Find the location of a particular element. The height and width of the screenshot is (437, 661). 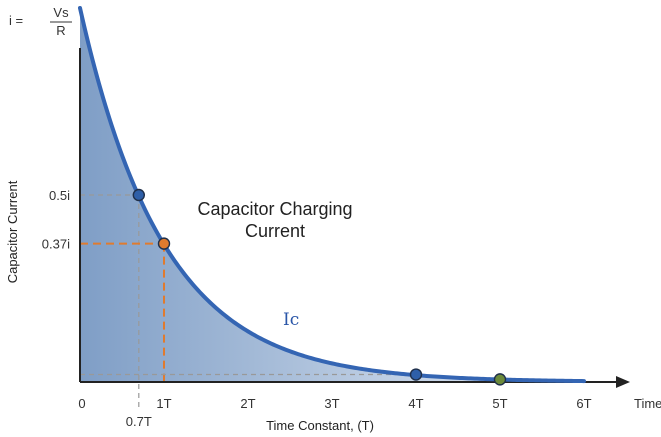

x-tick-label-4t: 4T is located at coordinates (415, 403).